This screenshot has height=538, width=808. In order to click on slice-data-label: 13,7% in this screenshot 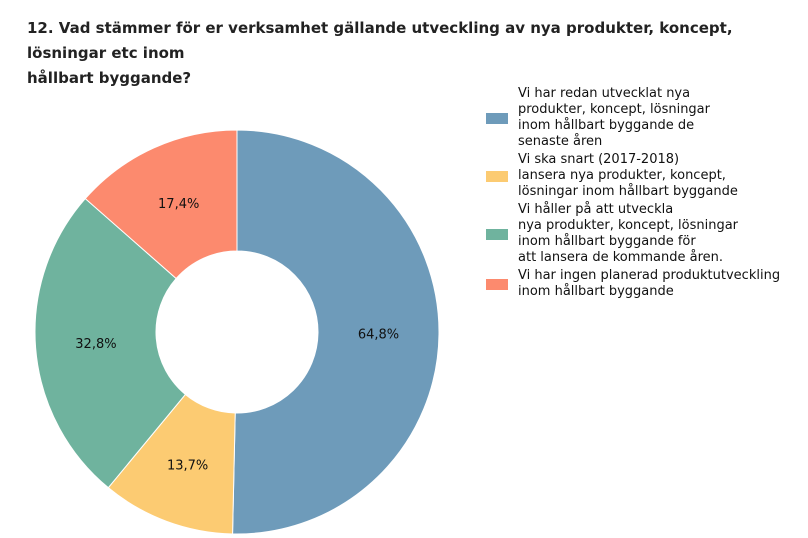, I will do `click(187, 466)`.